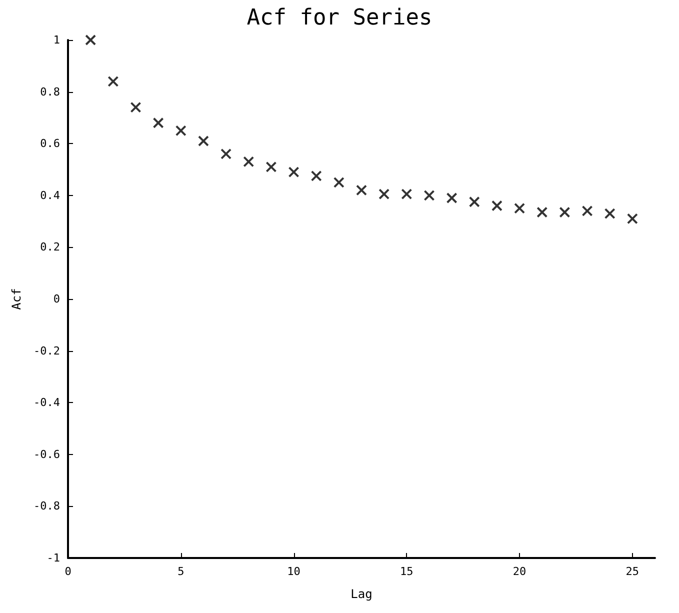 Image resolution: width=679 pixels, height=613 pixels. I want to click on y-tick-label: 1, so click(56, 40).